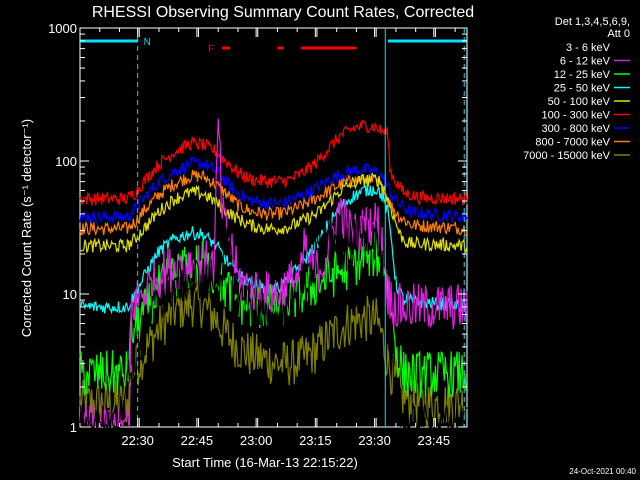 The width and height of the screenshot is (640, 480). Describe the element at coordinates (576, 129) in the screenshot. I see `legend-label: 300 - 800 keV` at that location.